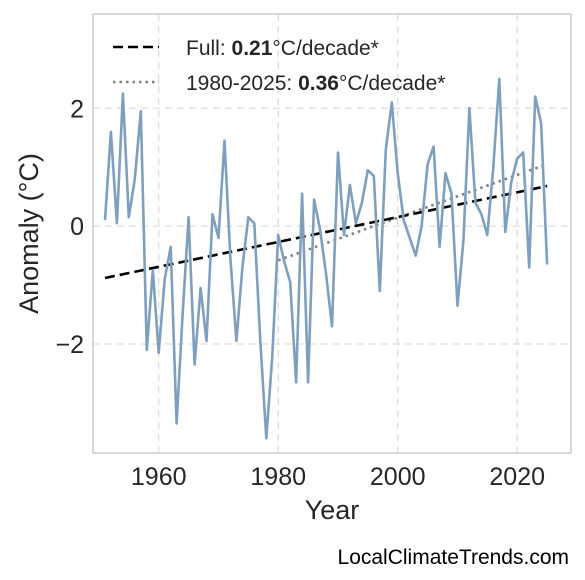  I want to click on x-tick-label: 1980, so click(278, 477).